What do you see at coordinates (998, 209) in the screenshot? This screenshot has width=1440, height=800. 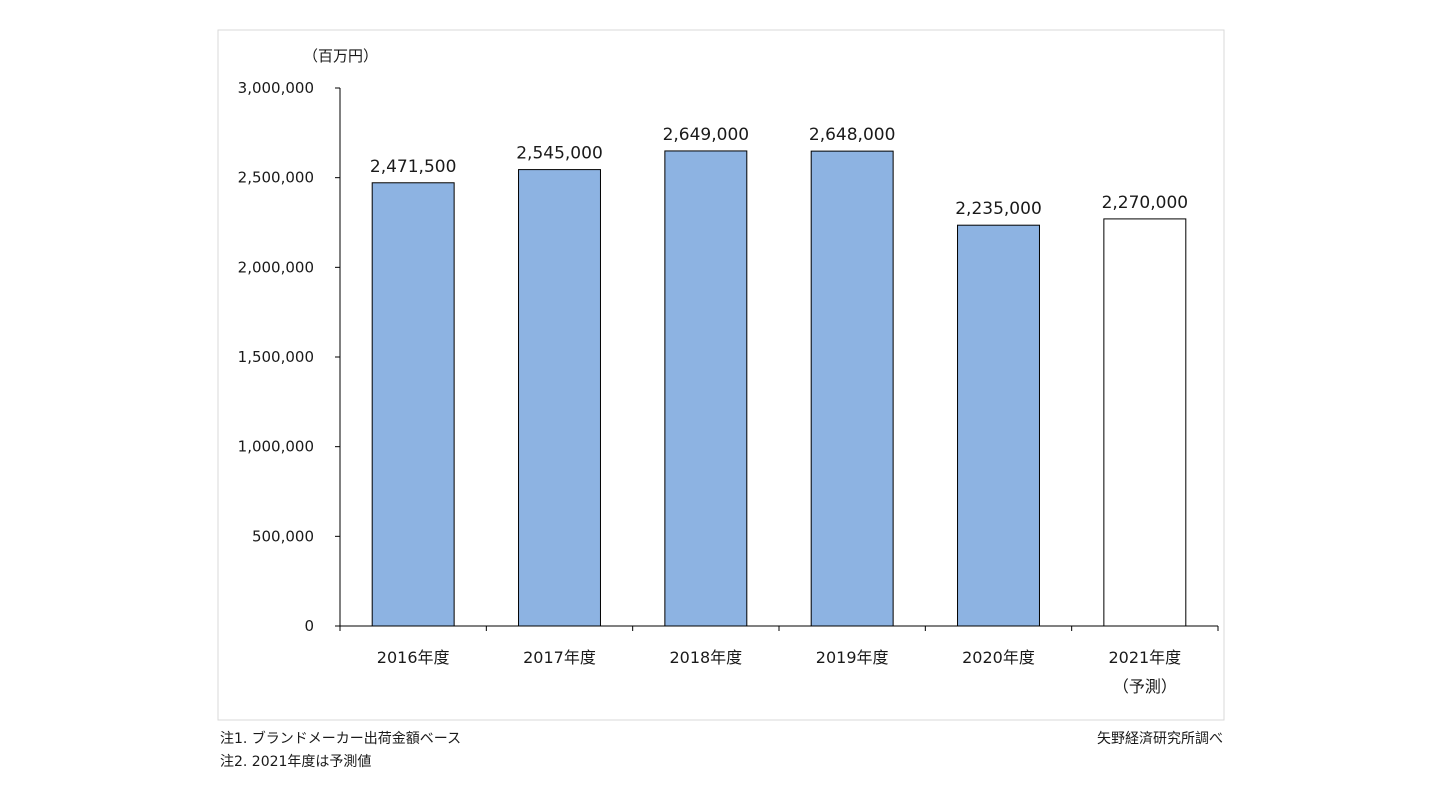 I see `data-label: 2,235,000` at bounding box center [998, 209].